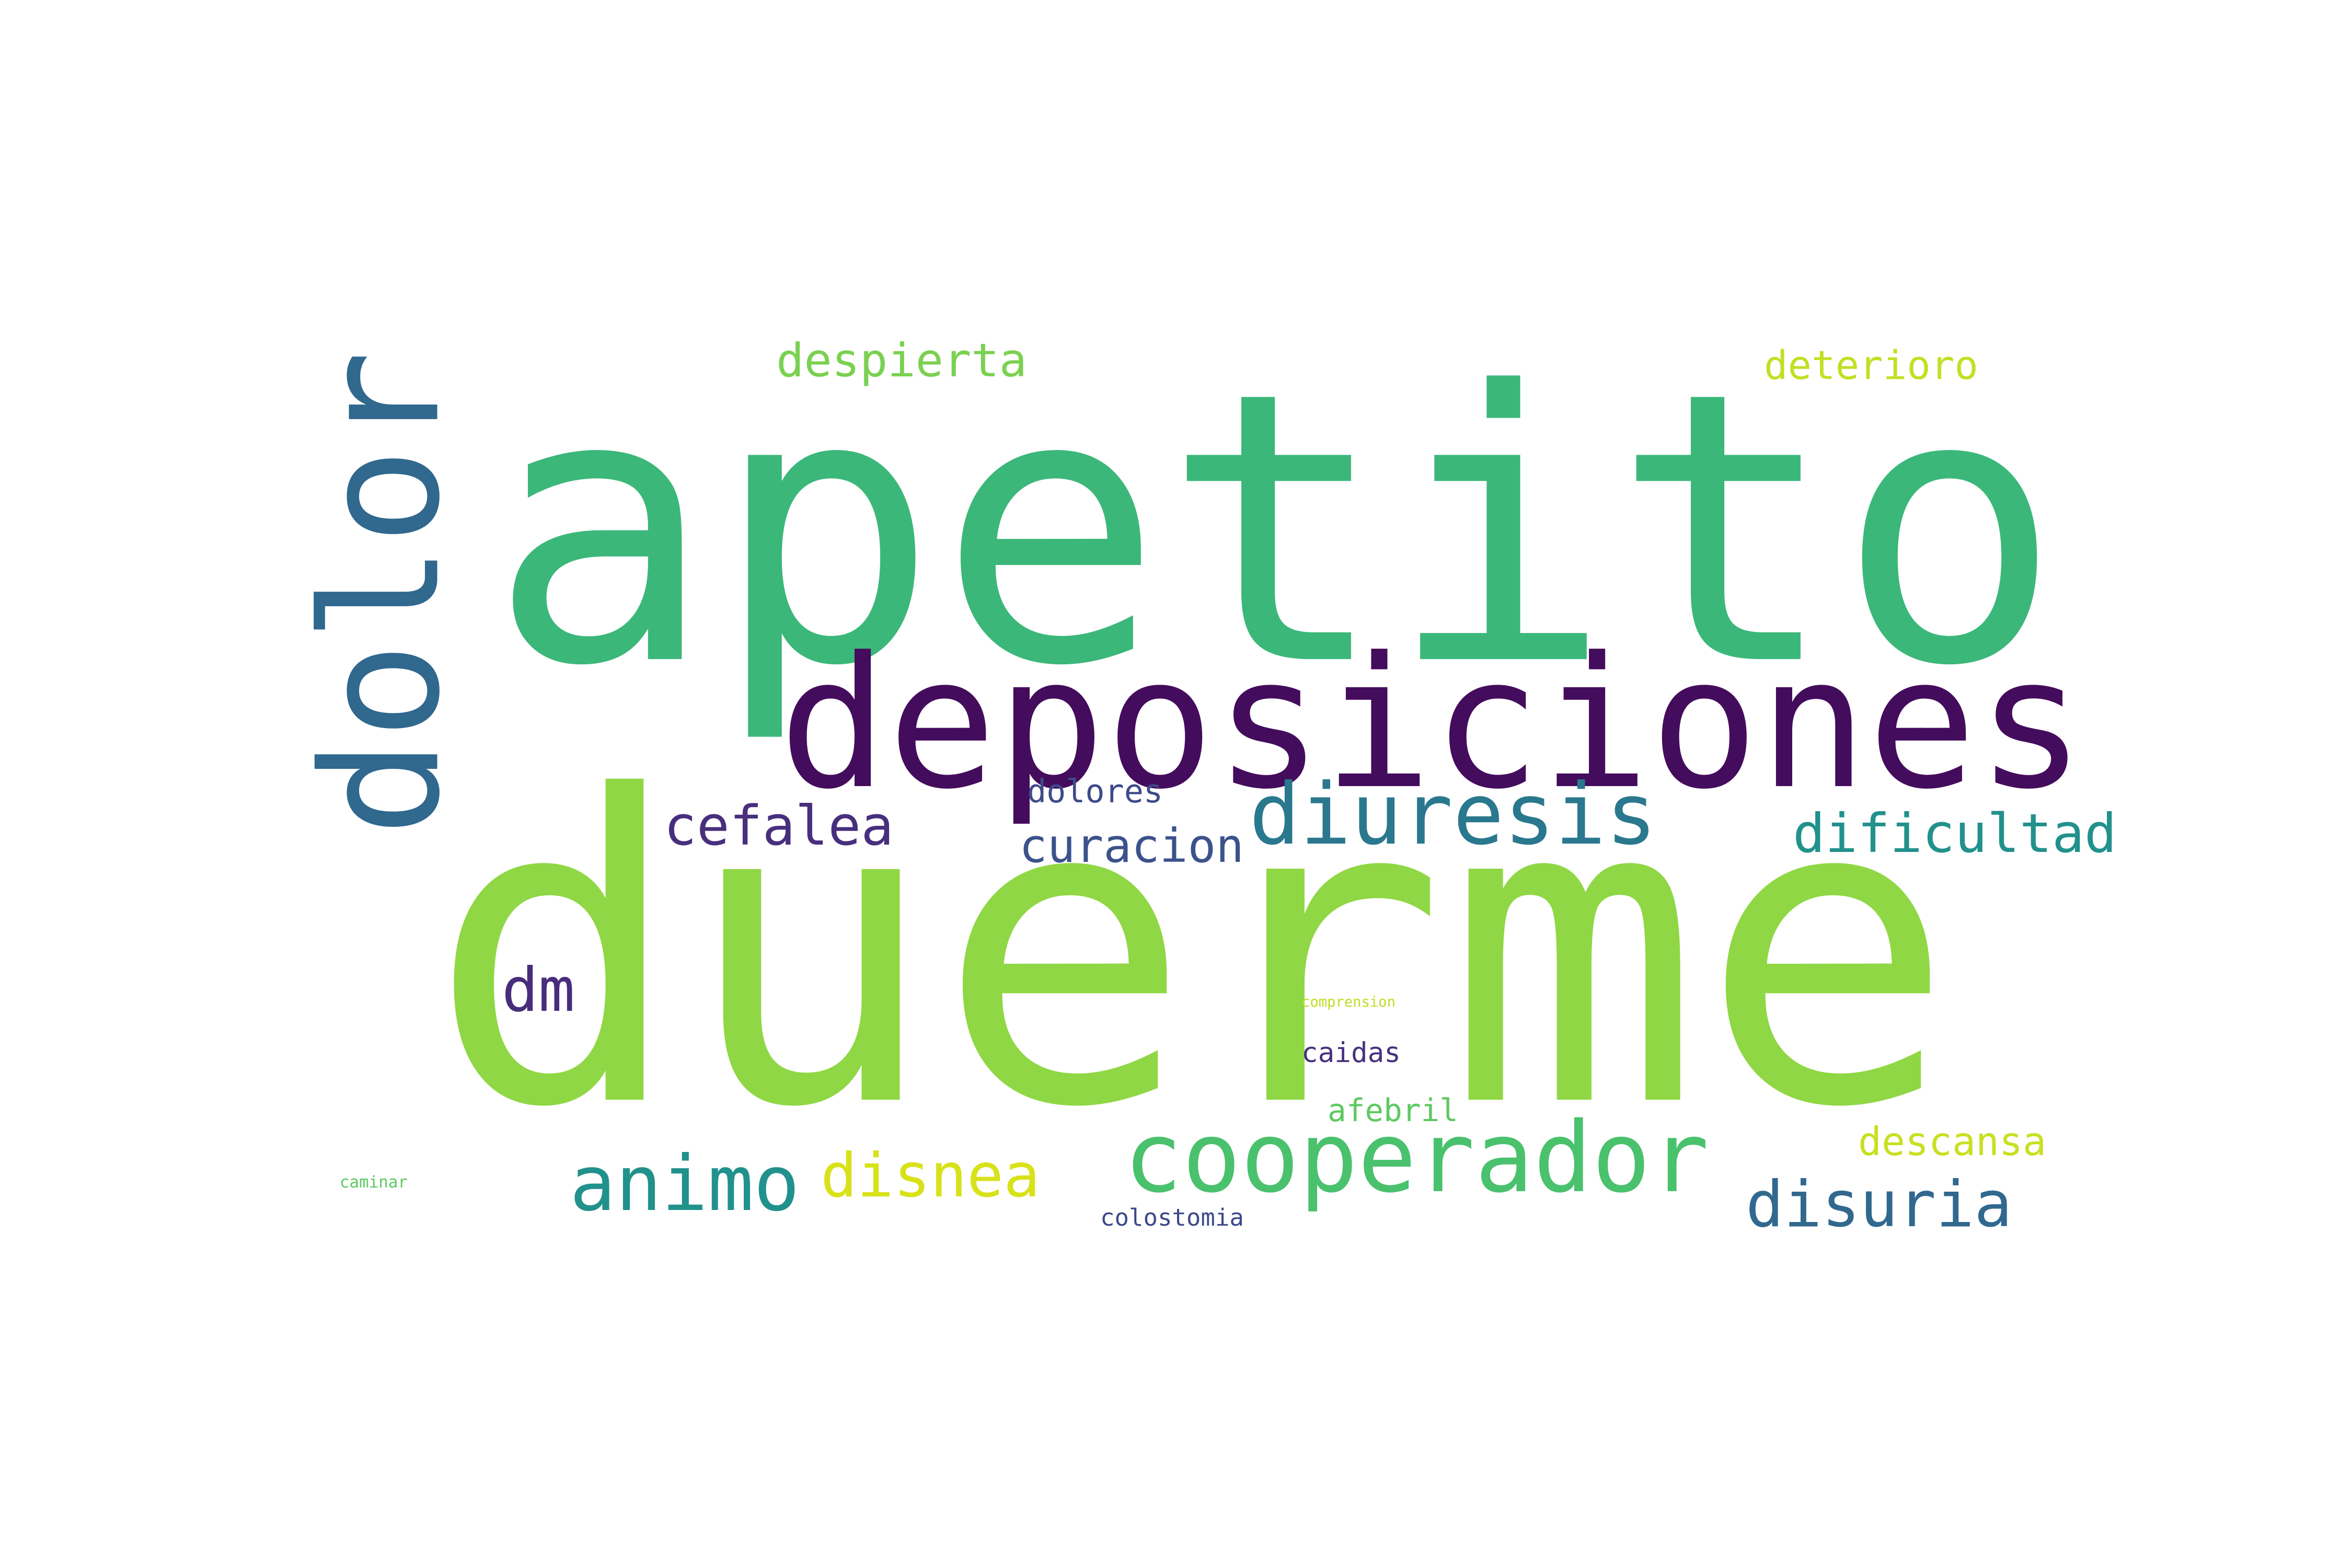  Describe the element at coordinates (930, 1175) in the screenshot. I see `word-disnea: disnea` at that location.